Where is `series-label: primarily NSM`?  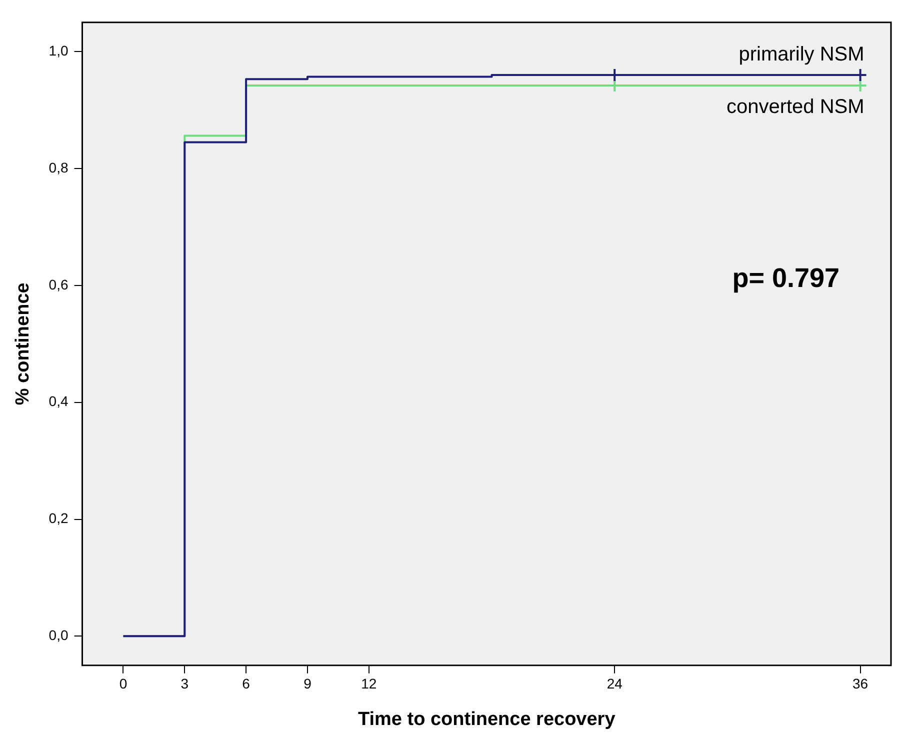 series-label: primarily NSM is located at coordinates (801, 55).